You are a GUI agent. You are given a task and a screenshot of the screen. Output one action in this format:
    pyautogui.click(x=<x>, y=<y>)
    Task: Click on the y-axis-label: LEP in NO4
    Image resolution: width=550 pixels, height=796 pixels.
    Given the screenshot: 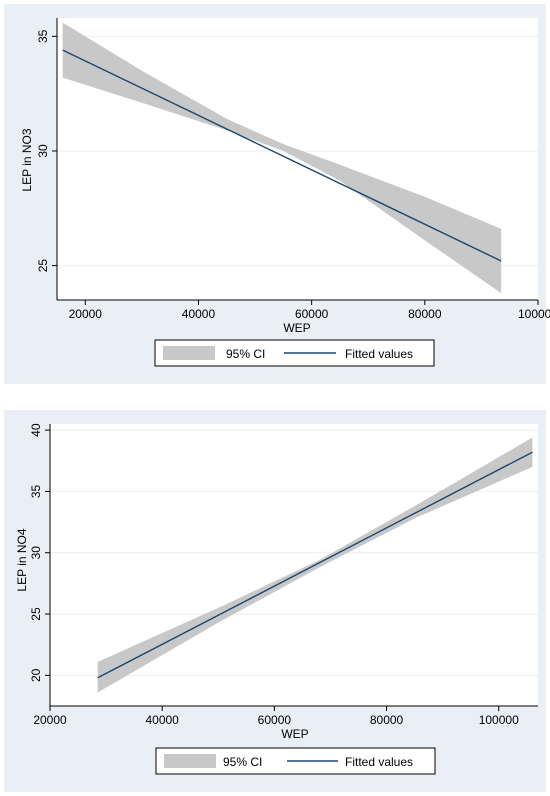 What is the action you would take?
    pyautogui.click(x=22, y=559)
    